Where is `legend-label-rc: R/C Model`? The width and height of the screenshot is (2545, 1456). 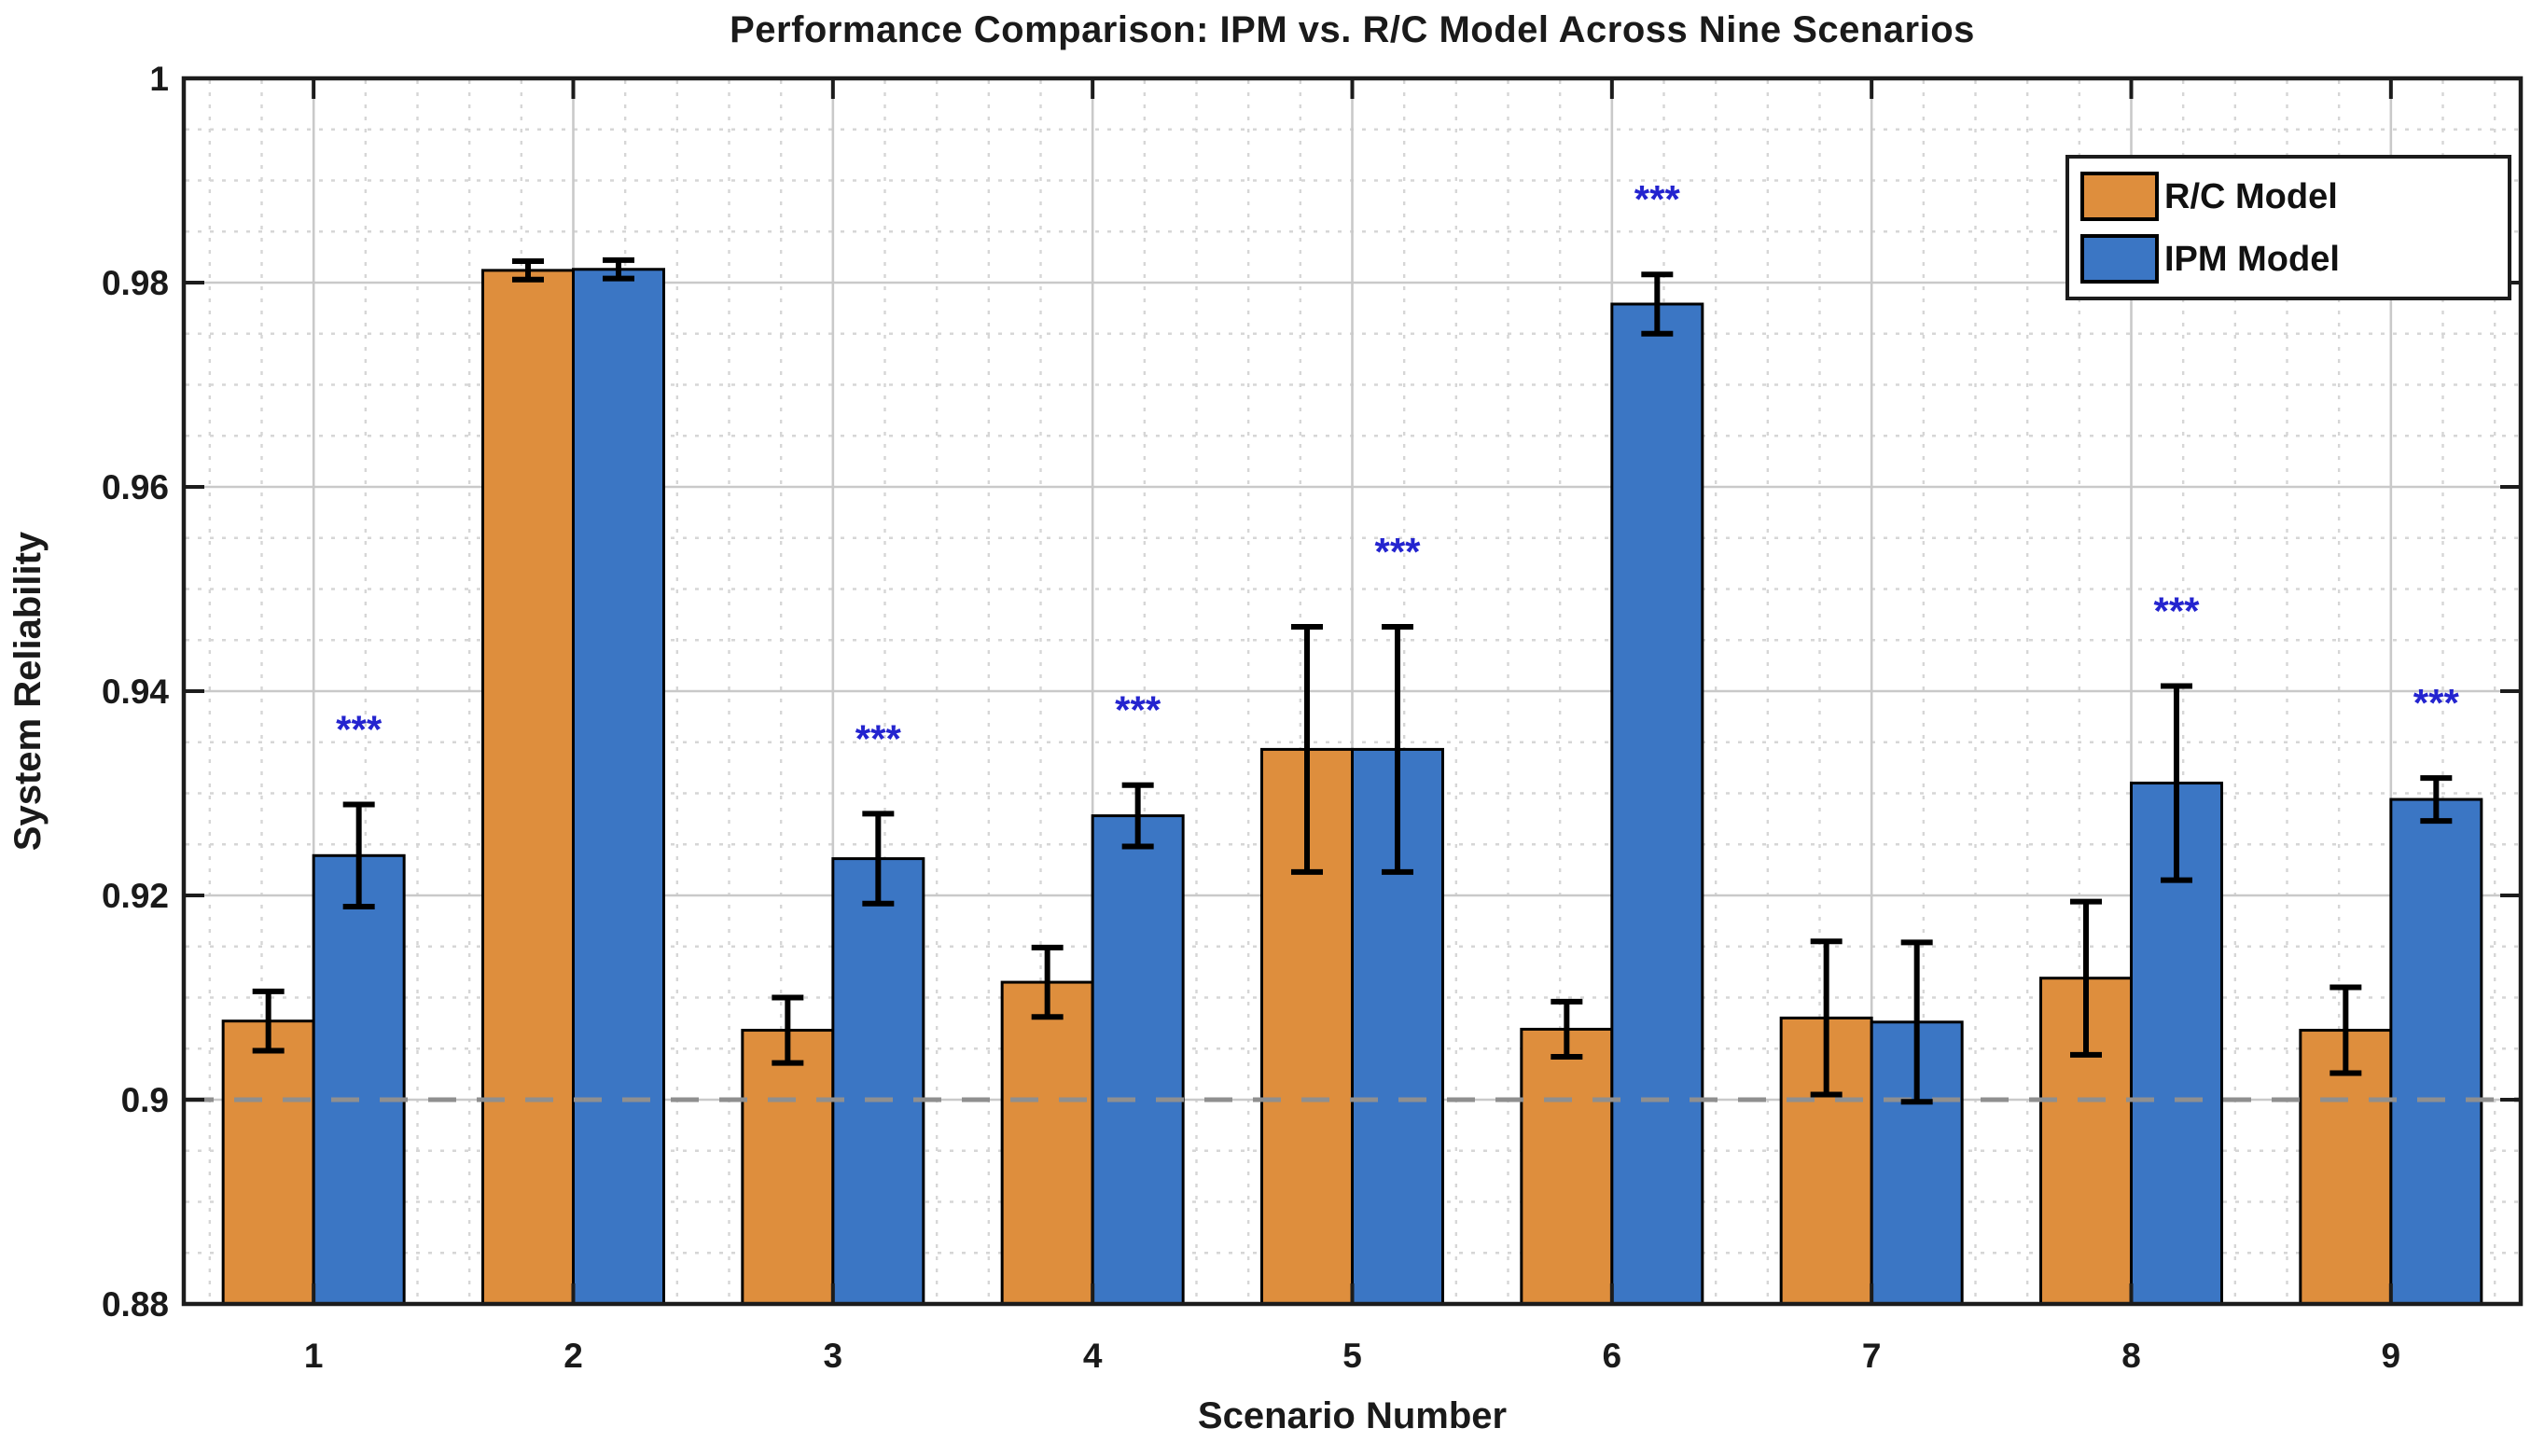
legend-label-rc: R/C Model is located at coordinates (2251, 196).